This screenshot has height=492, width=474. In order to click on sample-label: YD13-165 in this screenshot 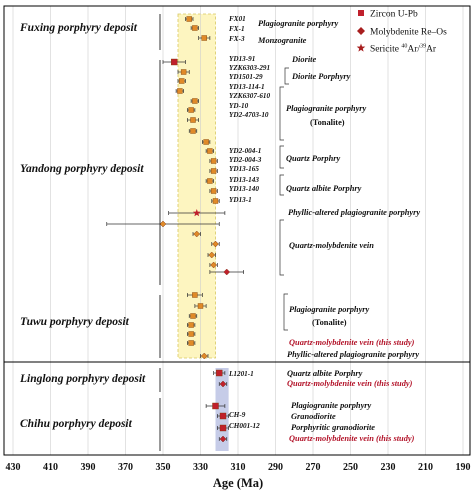, I will do `click(244, 169)`.